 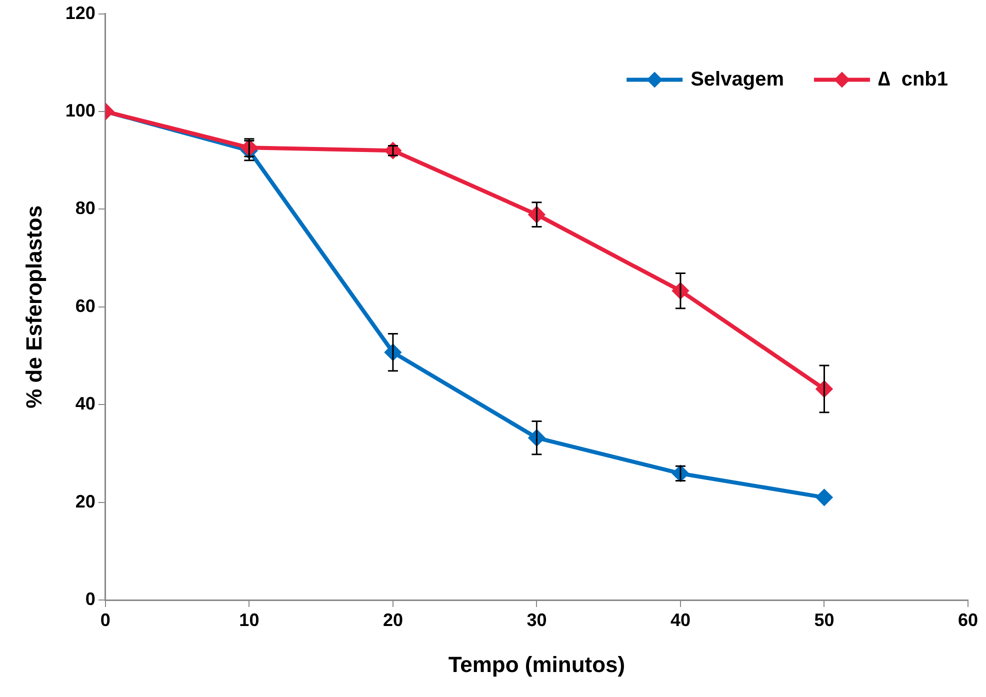 I want to click on y-tick-label: 100, so click(x=80, y=110).